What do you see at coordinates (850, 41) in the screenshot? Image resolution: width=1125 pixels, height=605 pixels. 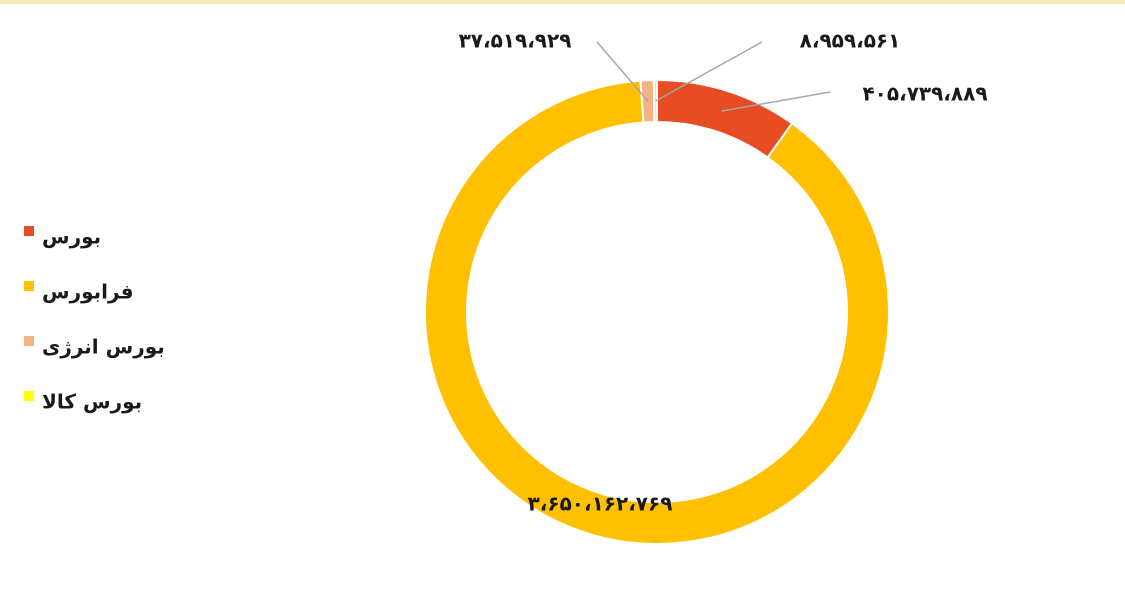 I see `data-label: ۸،۹۵۹،۵۶۱` at bounding box center [850, 41].